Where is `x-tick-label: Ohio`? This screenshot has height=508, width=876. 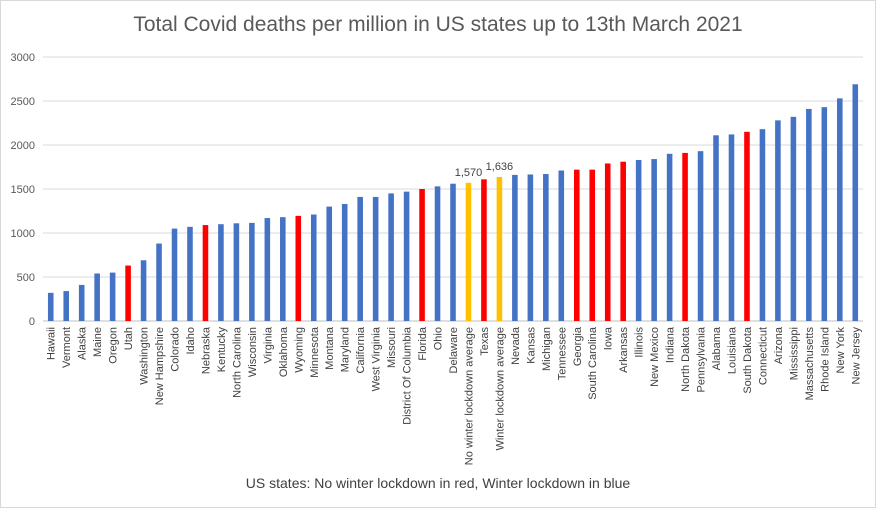
x-tick-label: Ohio is located at coordinates (439, 338).